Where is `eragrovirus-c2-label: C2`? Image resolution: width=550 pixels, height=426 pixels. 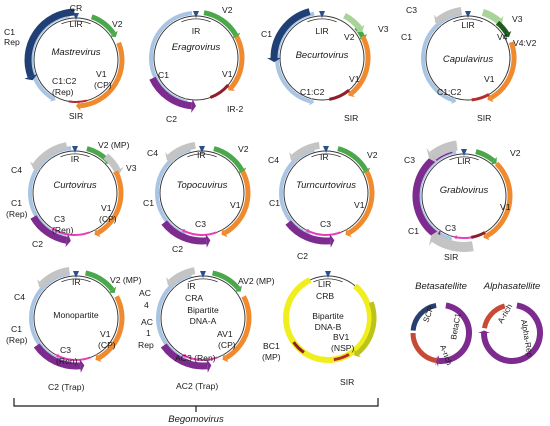 eragrovirus-c2-label: C2 is located at coordinates (171, 119).